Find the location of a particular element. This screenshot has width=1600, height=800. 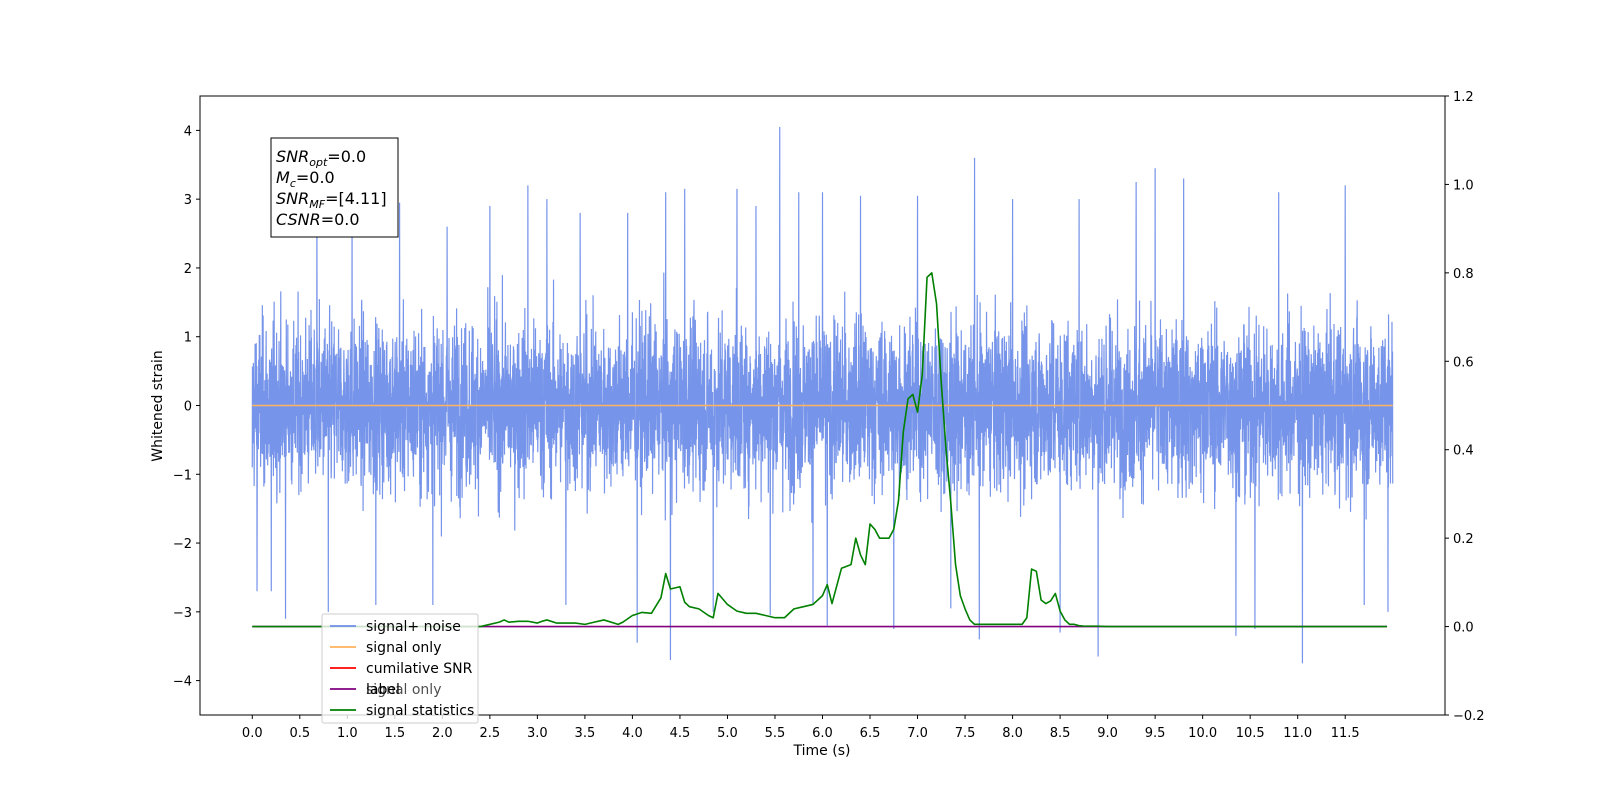

x-tick-label: 5.5 is located at coordinates (775, 733).